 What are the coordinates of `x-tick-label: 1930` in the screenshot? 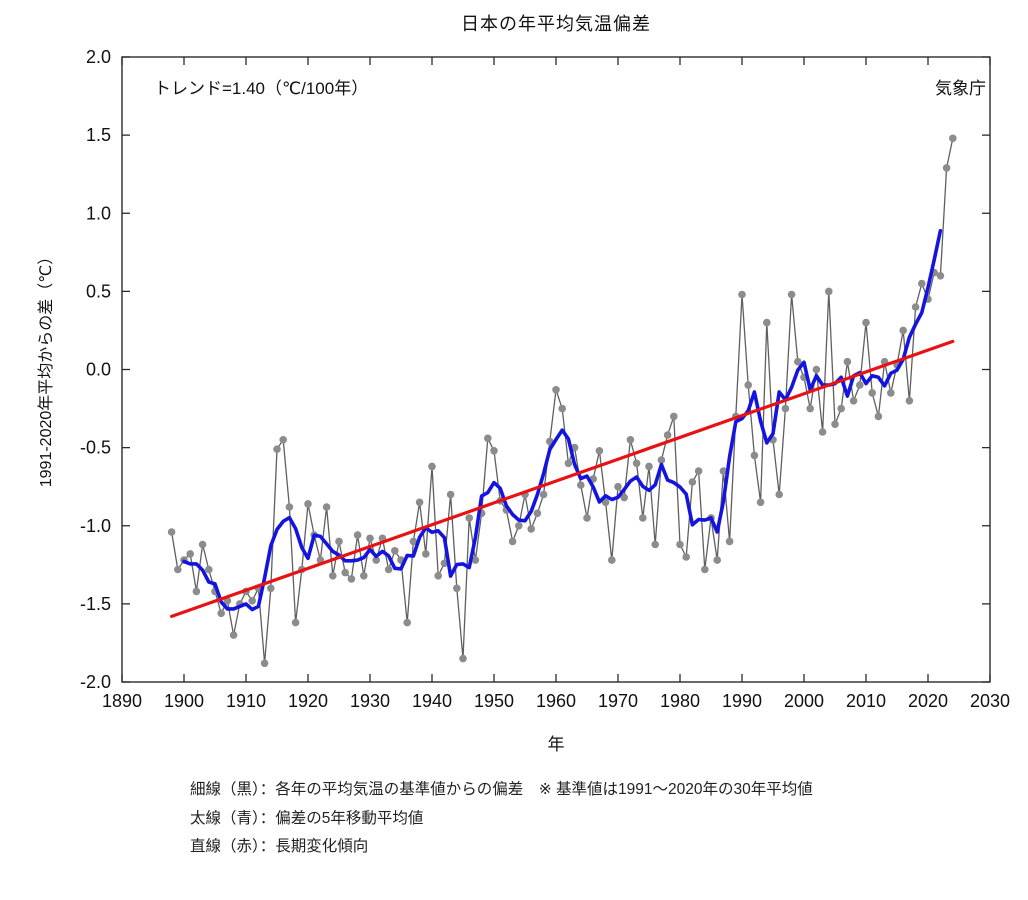 It's located at (370, 701).